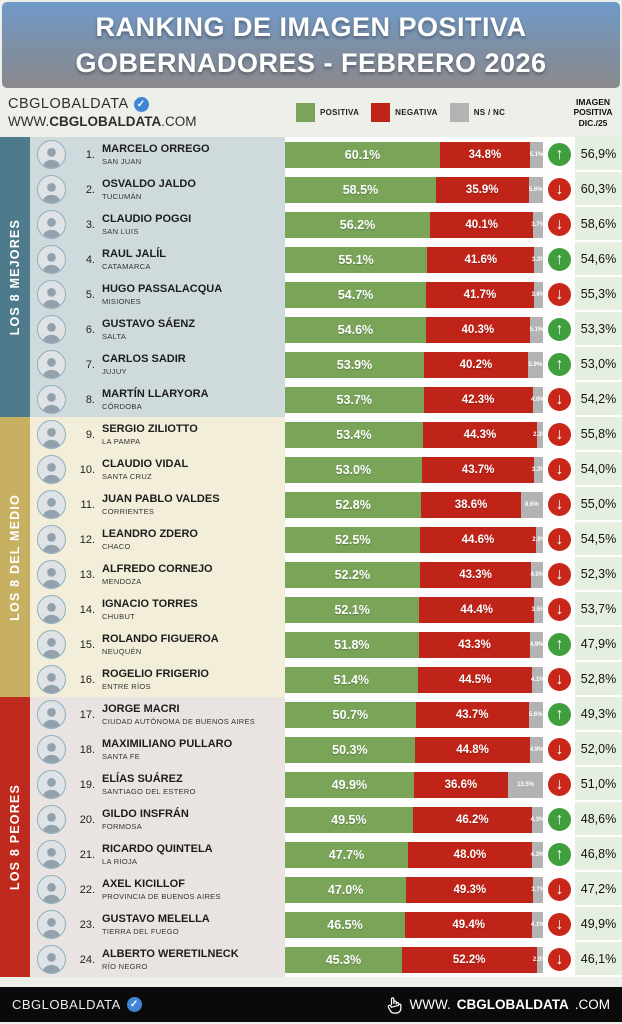  What do you see at coordinates (470, 854) in the screenshot?
I see `negative-segment: 48.0%` at bounding box center [470, 854].